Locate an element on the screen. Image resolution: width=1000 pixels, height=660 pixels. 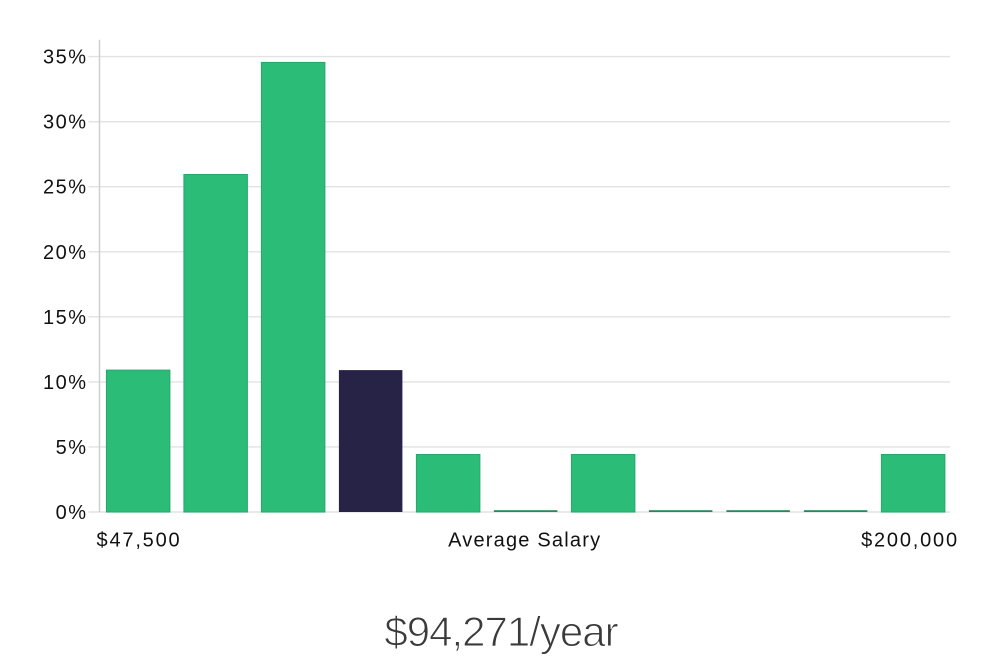
svg-text: 20% is located at coordinates (65, 253).